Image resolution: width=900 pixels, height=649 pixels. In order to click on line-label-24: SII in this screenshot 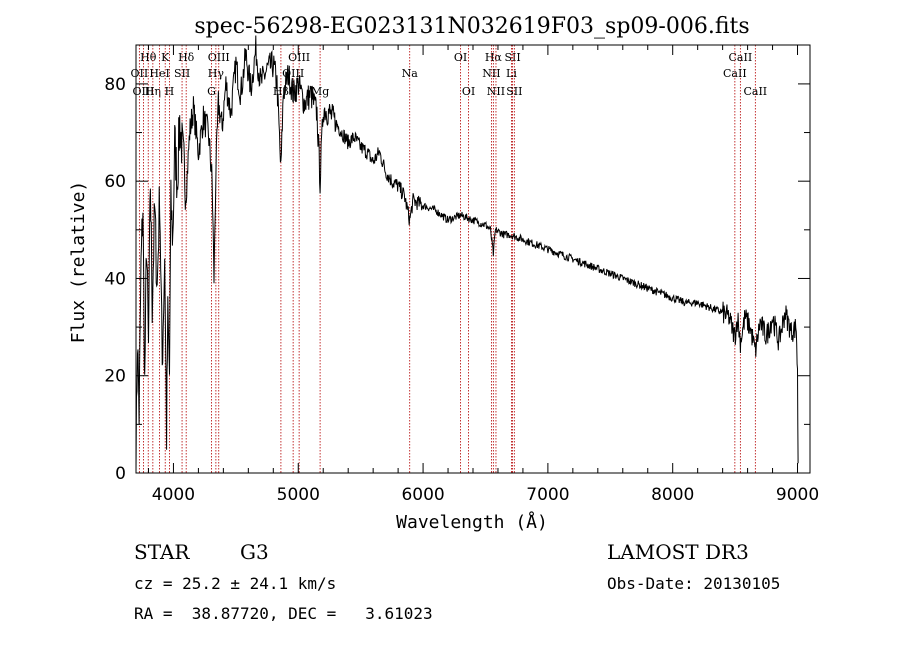, I will do `click(514, 91)`.